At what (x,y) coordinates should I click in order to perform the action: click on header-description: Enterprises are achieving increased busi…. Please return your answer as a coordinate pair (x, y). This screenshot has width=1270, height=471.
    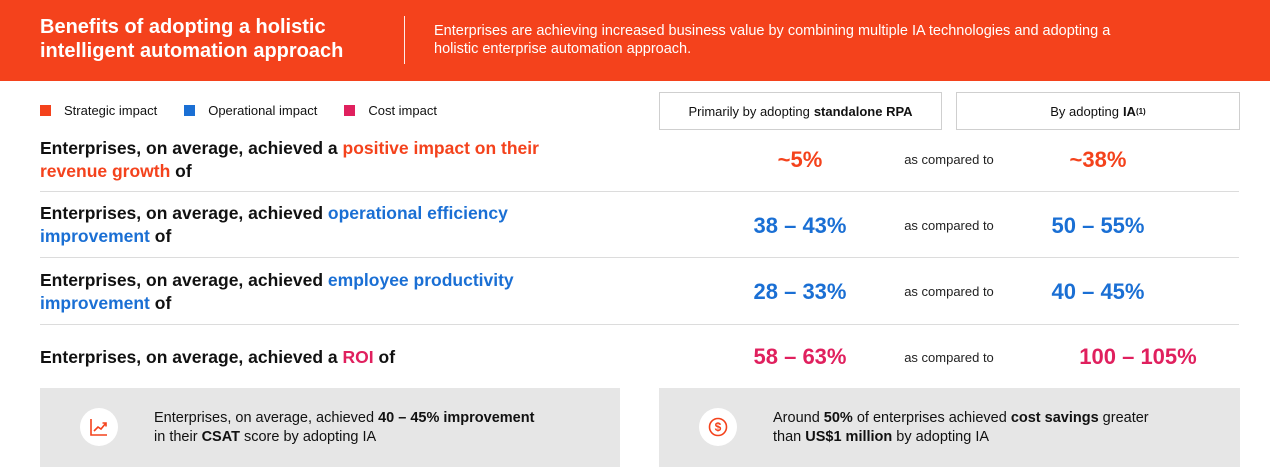
    Looking at the image, I should click on (772, 40).